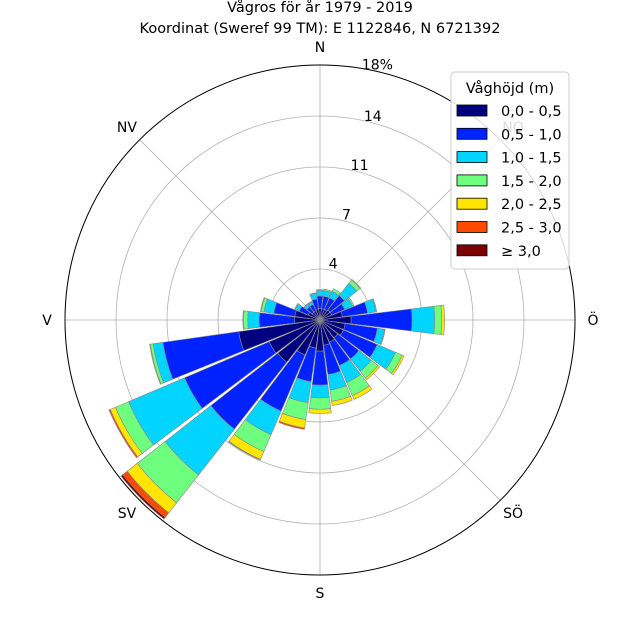 The image size is (640, 644). What do you see at coordinates (531, 112) in the screenshot?
I see `legend-label: 0,0 - 0,5` at bounding box center [531, 112].